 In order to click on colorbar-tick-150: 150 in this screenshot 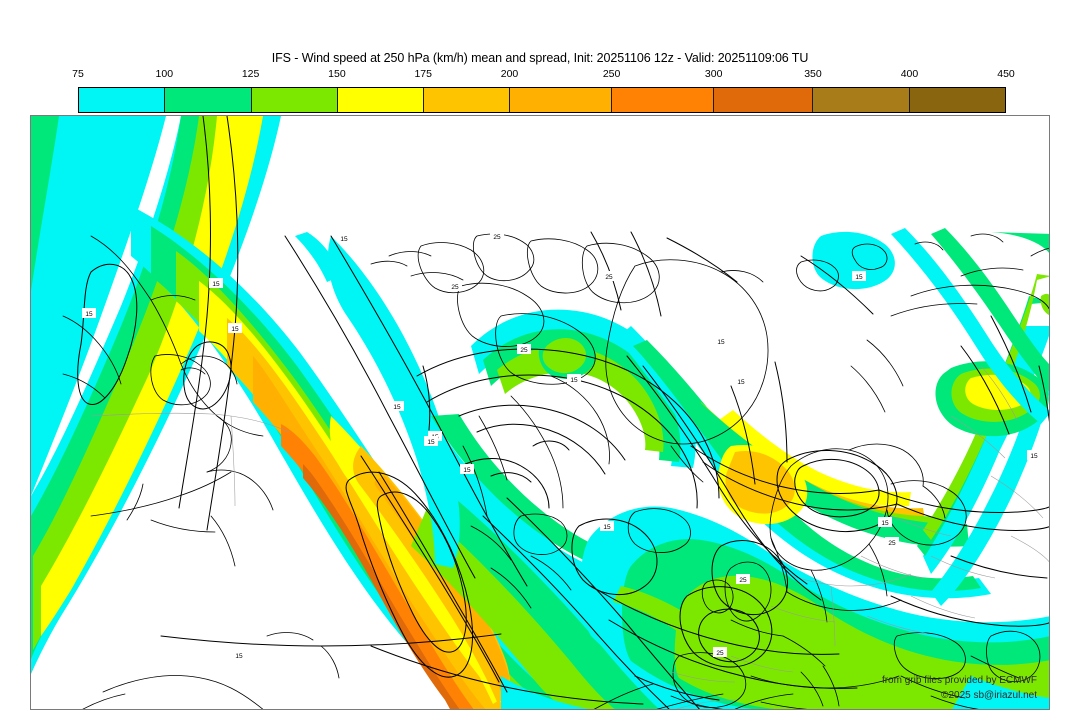, I will do `click(337, 74)`.